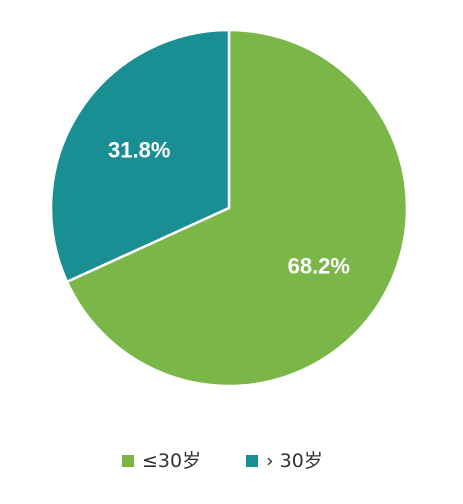 This screenshot has width=463, height=504. What do you see at coordinates (139, 150) in the screenshot?
I see `data-label-gt-30: 31.8%` at bounding box center [139, 150].